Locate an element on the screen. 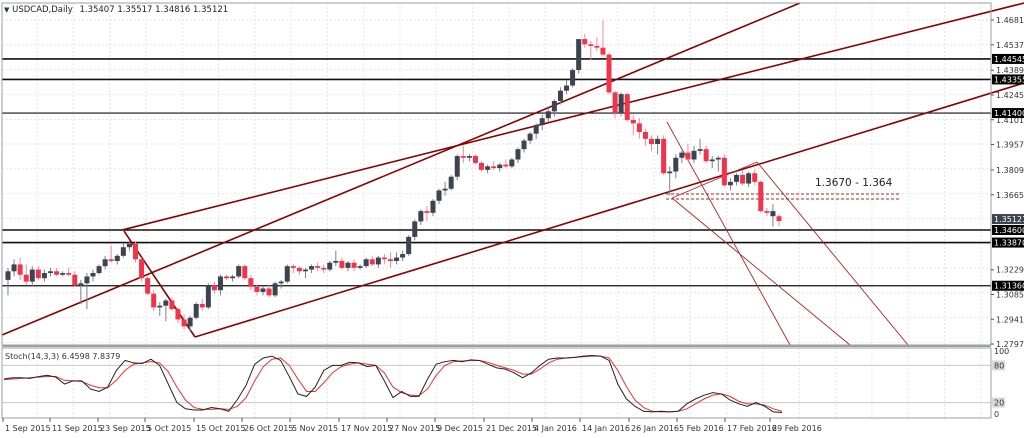 The height and width of the screenshot is (438, 1024). pitchfork-base-line is located at coordinates (714, 180).